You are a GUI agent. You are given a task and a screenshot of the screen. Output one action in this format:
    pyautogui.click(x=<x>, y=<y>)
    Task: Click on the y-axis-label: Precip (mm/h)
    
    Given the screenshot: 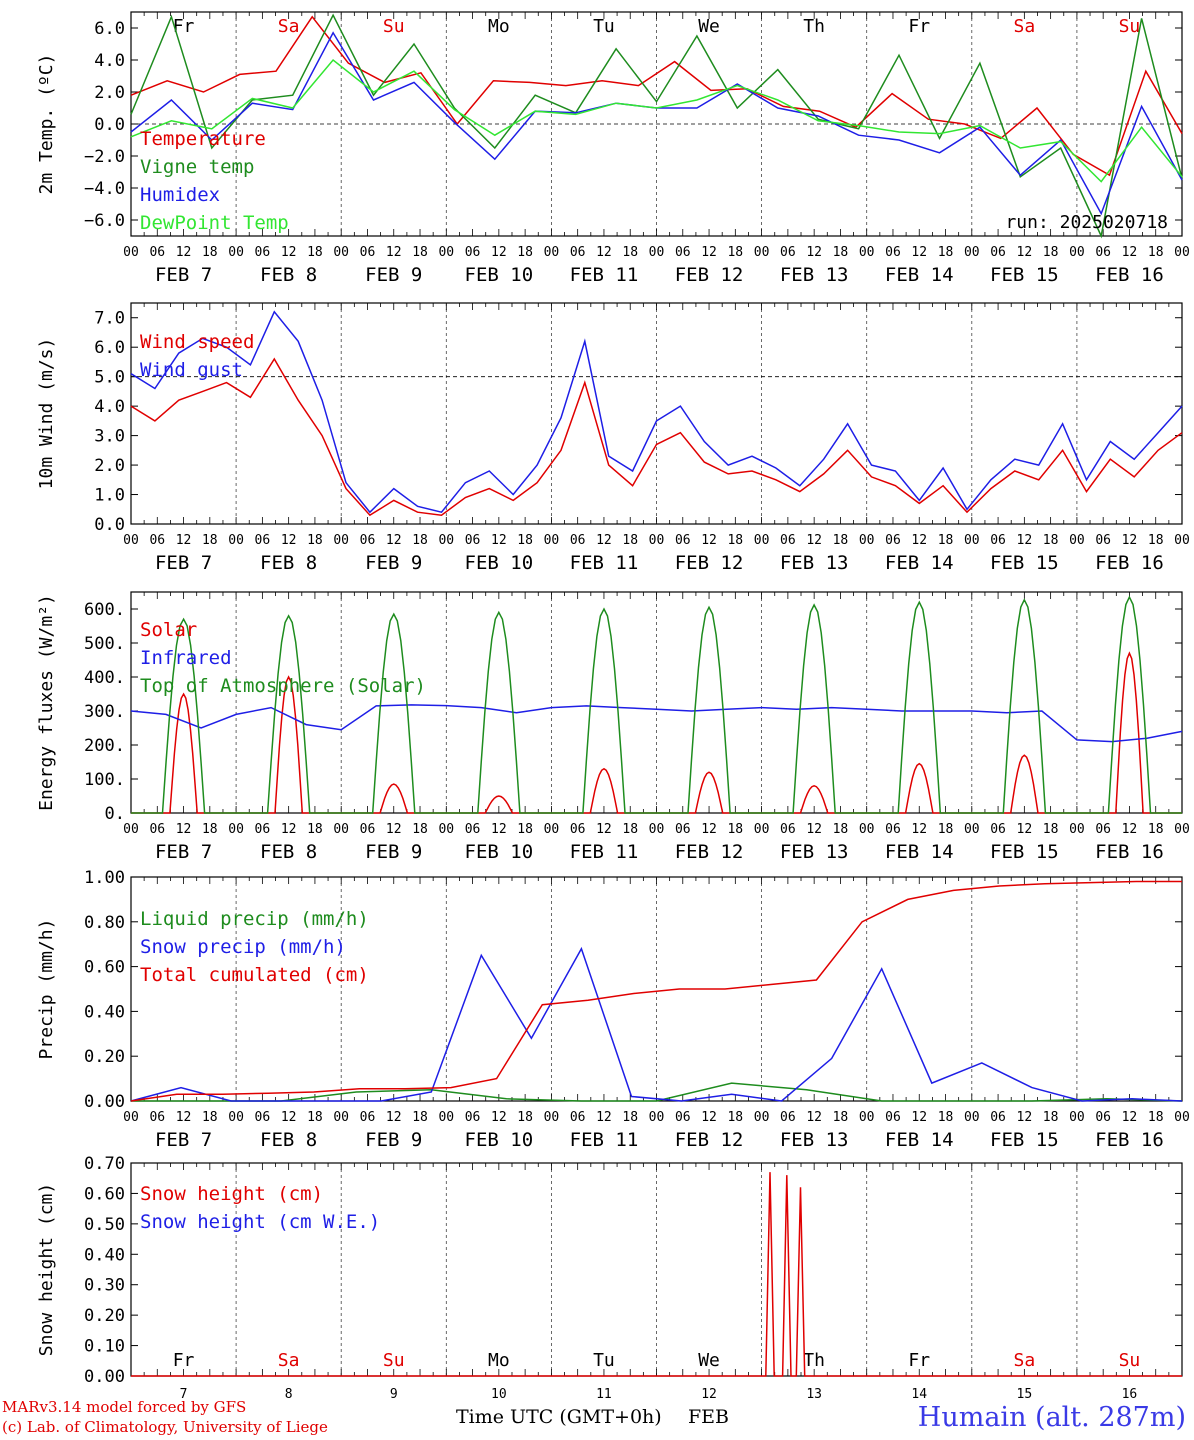 What is the action you would take?
    pyautogui.click(x=46, y=989)
    